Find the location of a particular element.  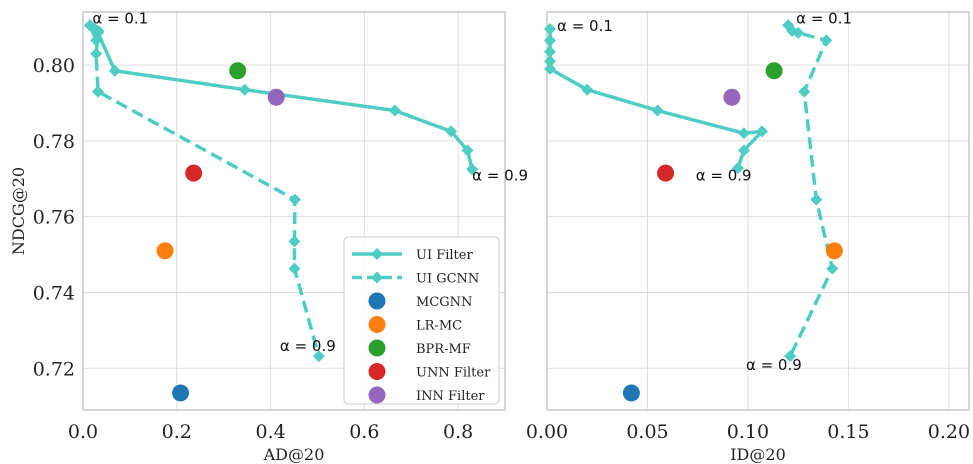

x-tick-label: 0.15 is located at coordinates (848, 432).